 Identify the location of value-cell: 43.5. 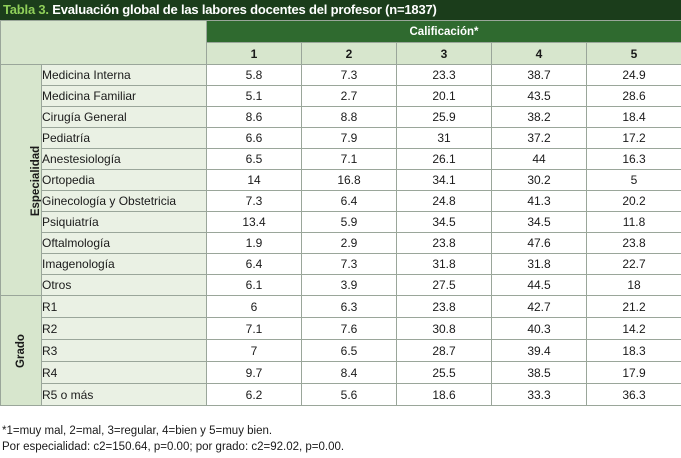
(539, 96).